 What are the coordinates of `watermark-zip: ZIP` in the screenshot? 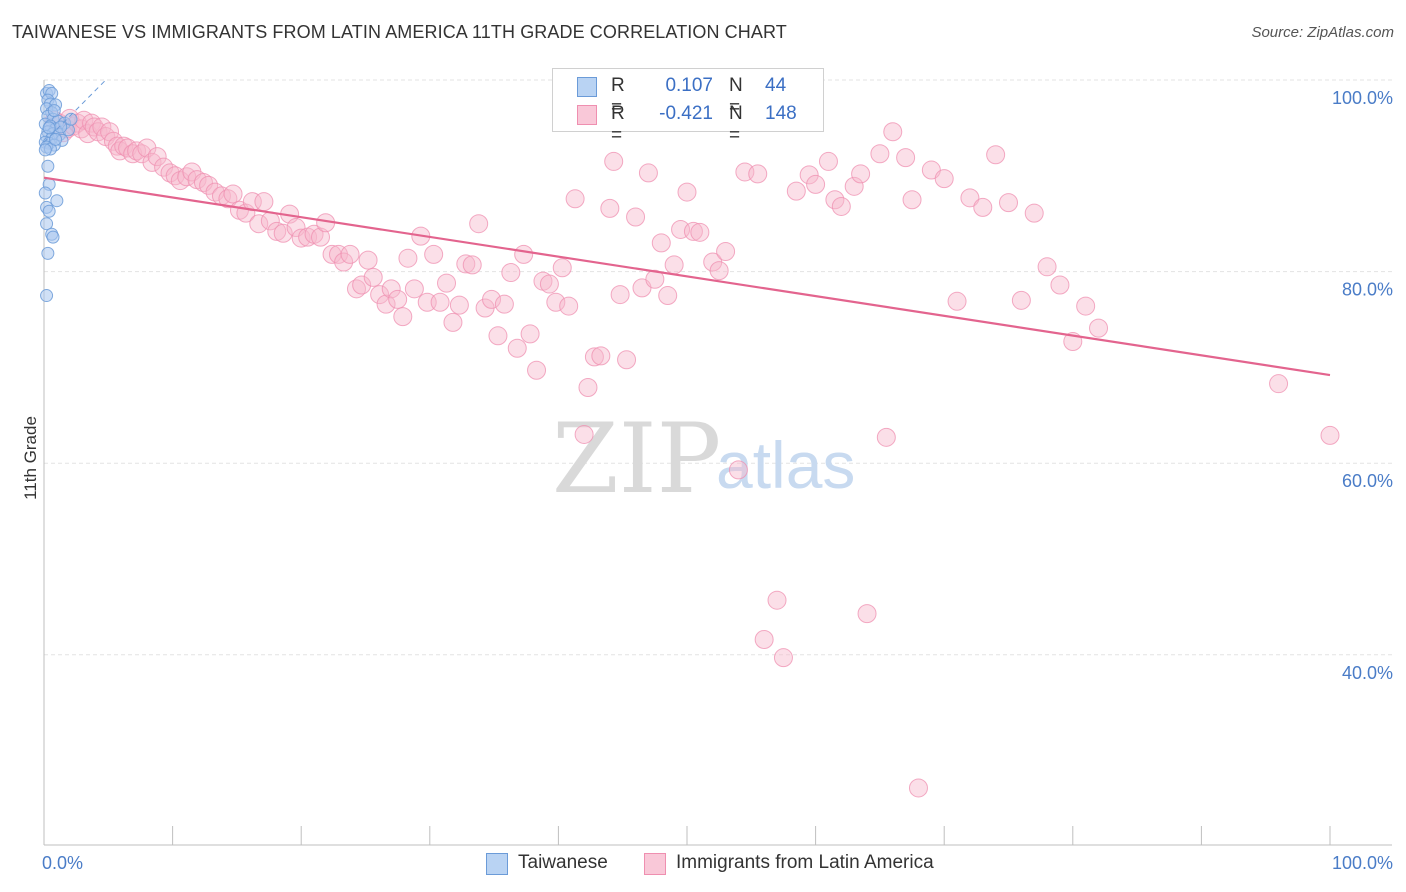 It's located at (636, 459).